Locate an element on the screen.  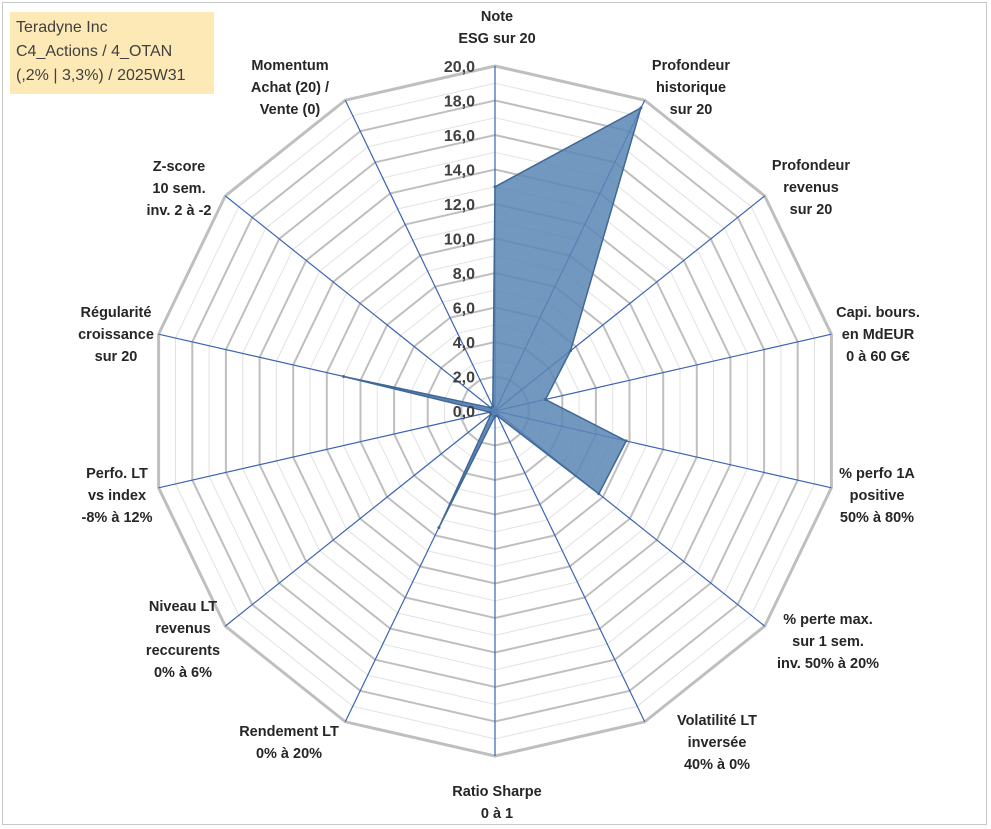
tick-label: 12,0 is located at coordinates (459, 205).